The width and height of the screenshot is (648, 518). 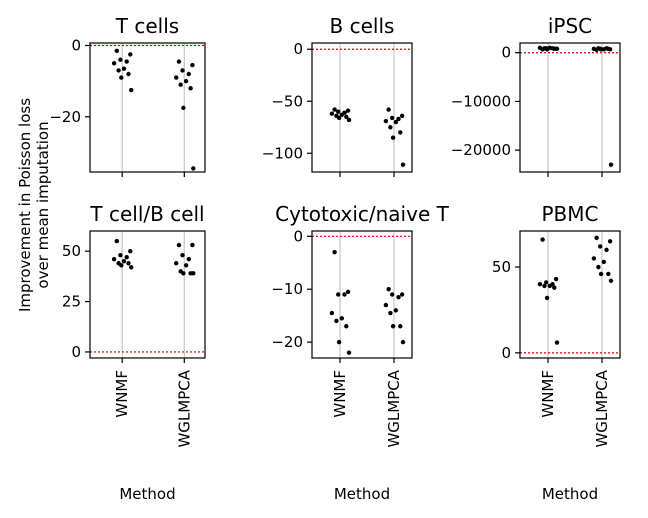 I want to click on y-tick-label: −20, so click(x=65, y=117).